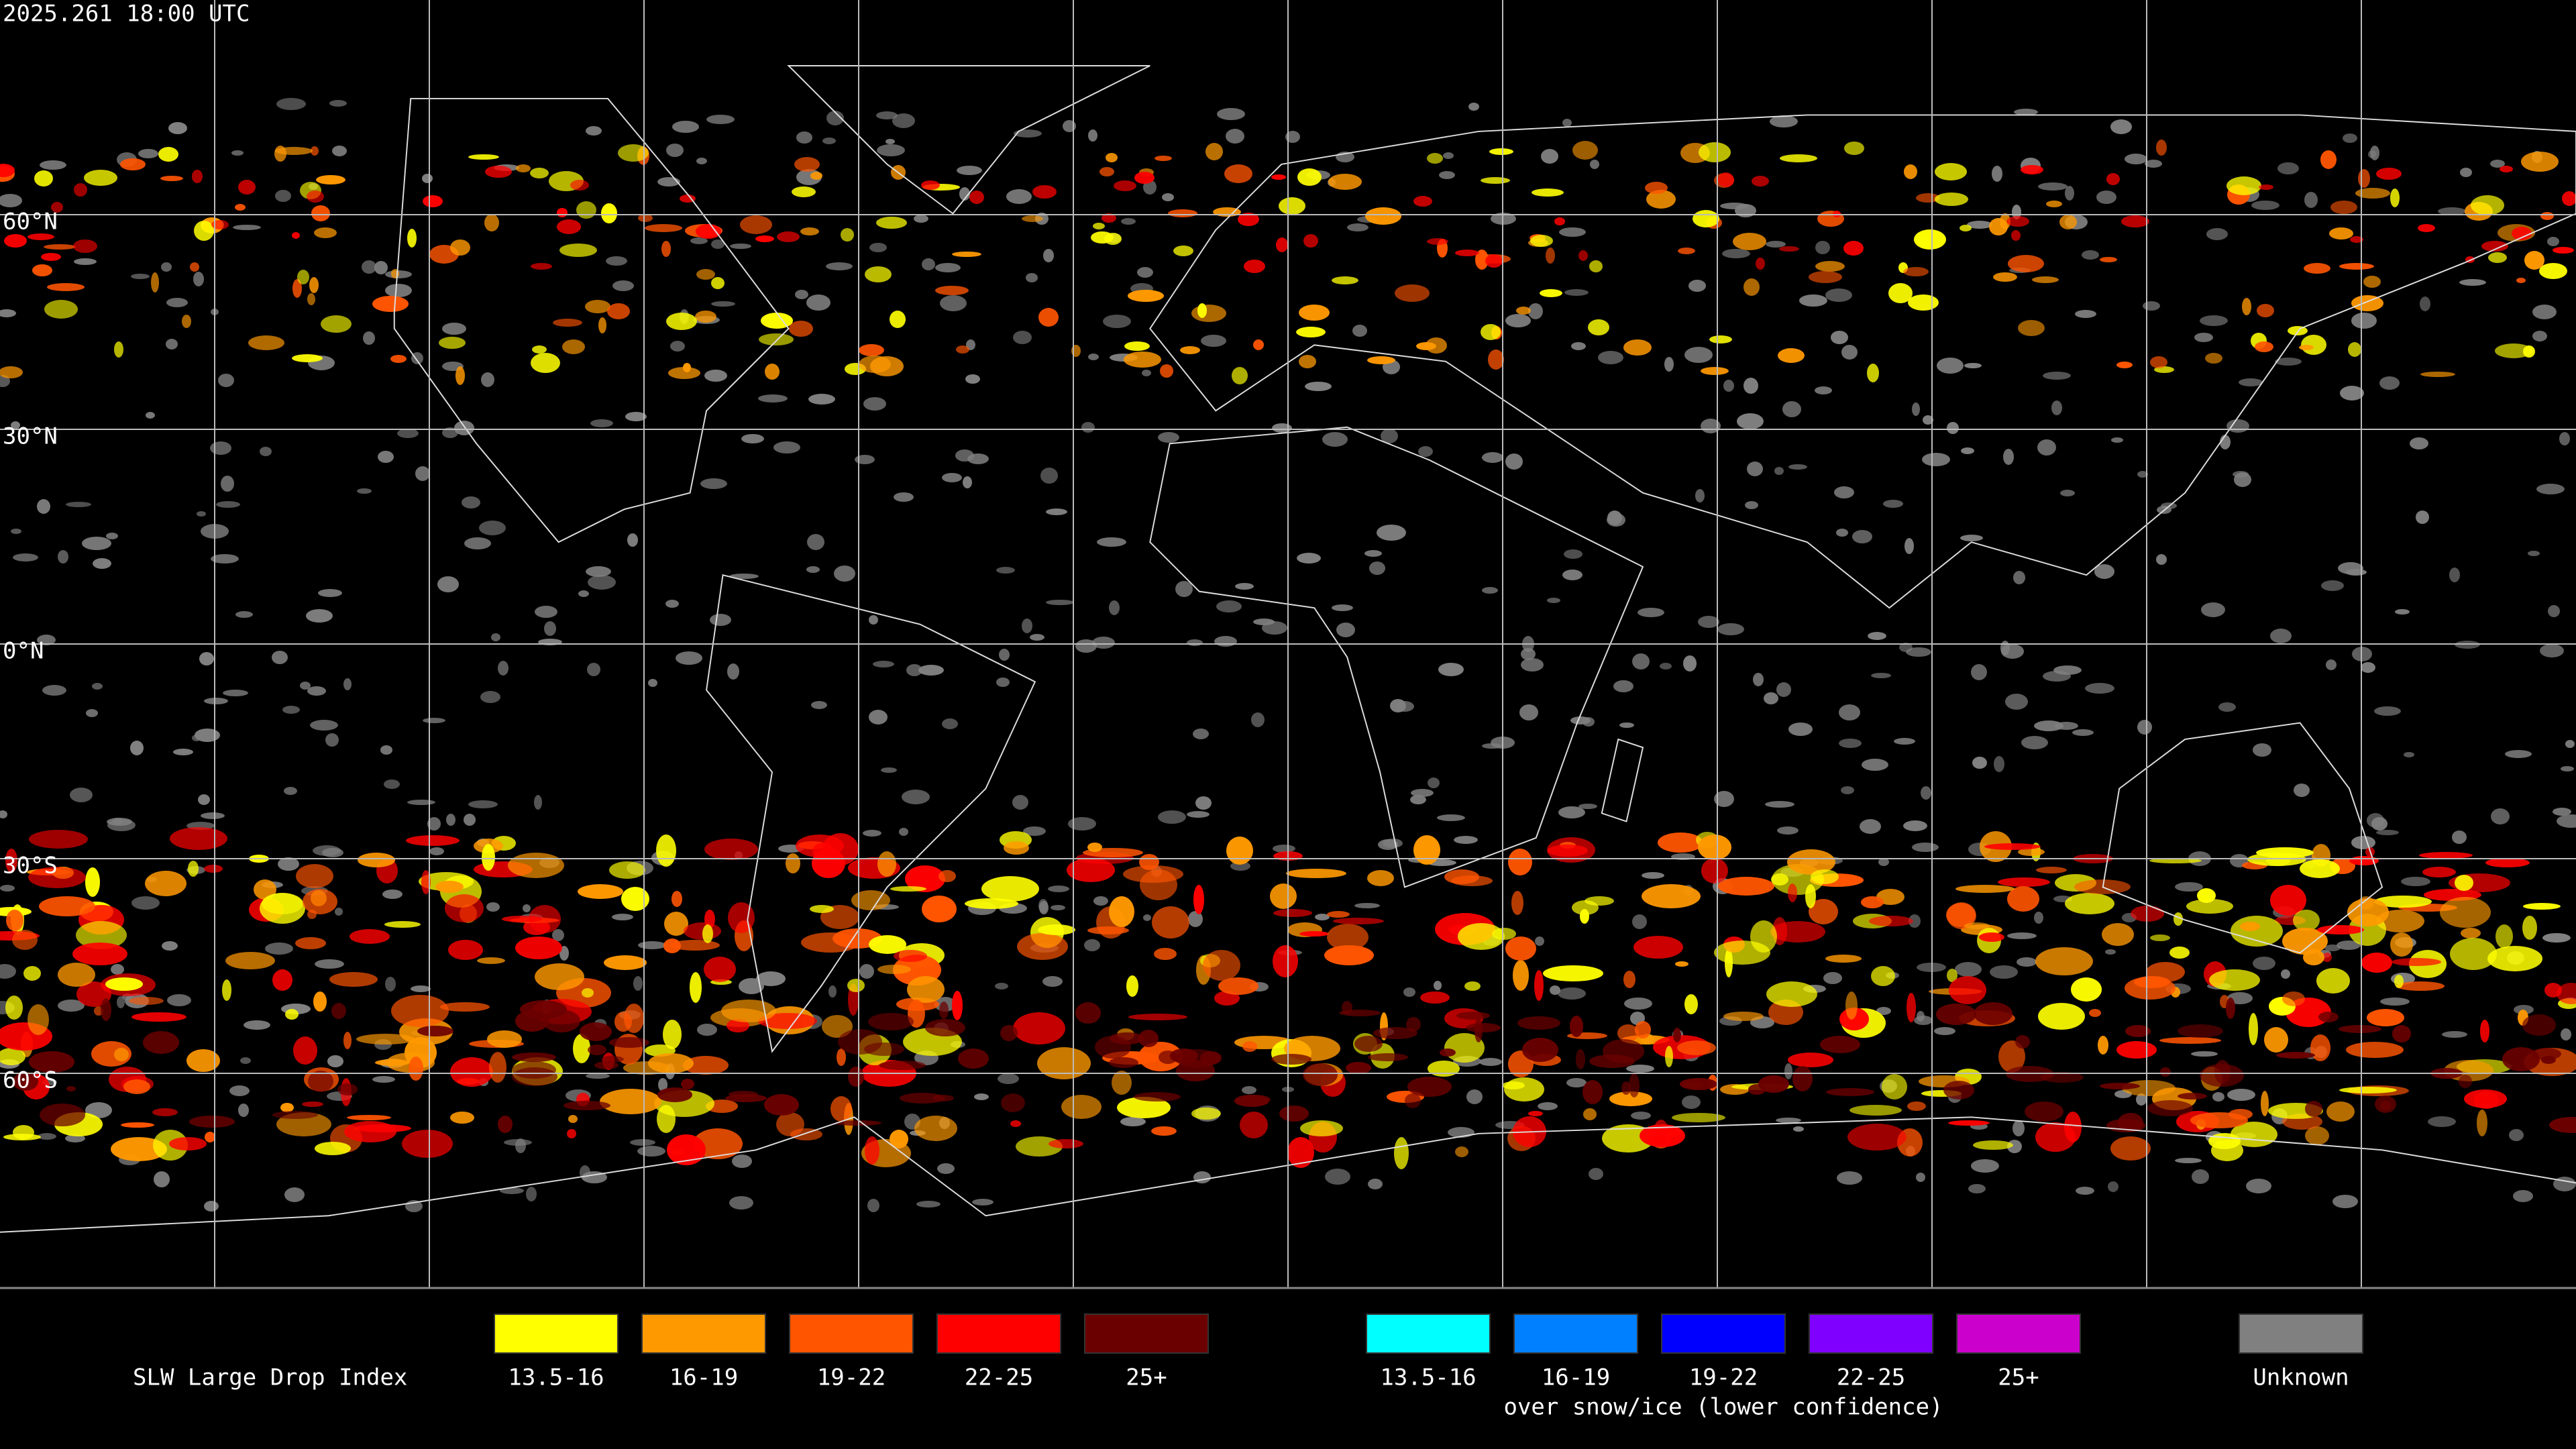  Describe the element at coordinates (2242, 838) in the screenshot. I see `australia` at that location.